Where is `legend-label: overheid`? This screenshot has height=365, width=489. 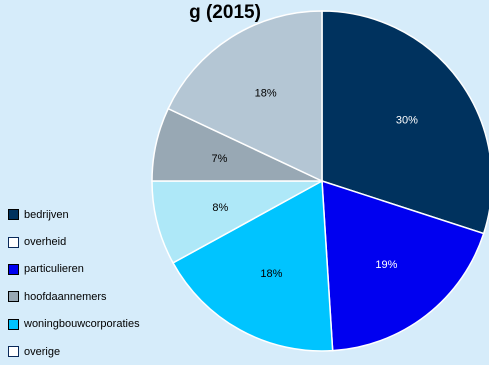 legend-label: overheid is located at coordinates (45, 242).